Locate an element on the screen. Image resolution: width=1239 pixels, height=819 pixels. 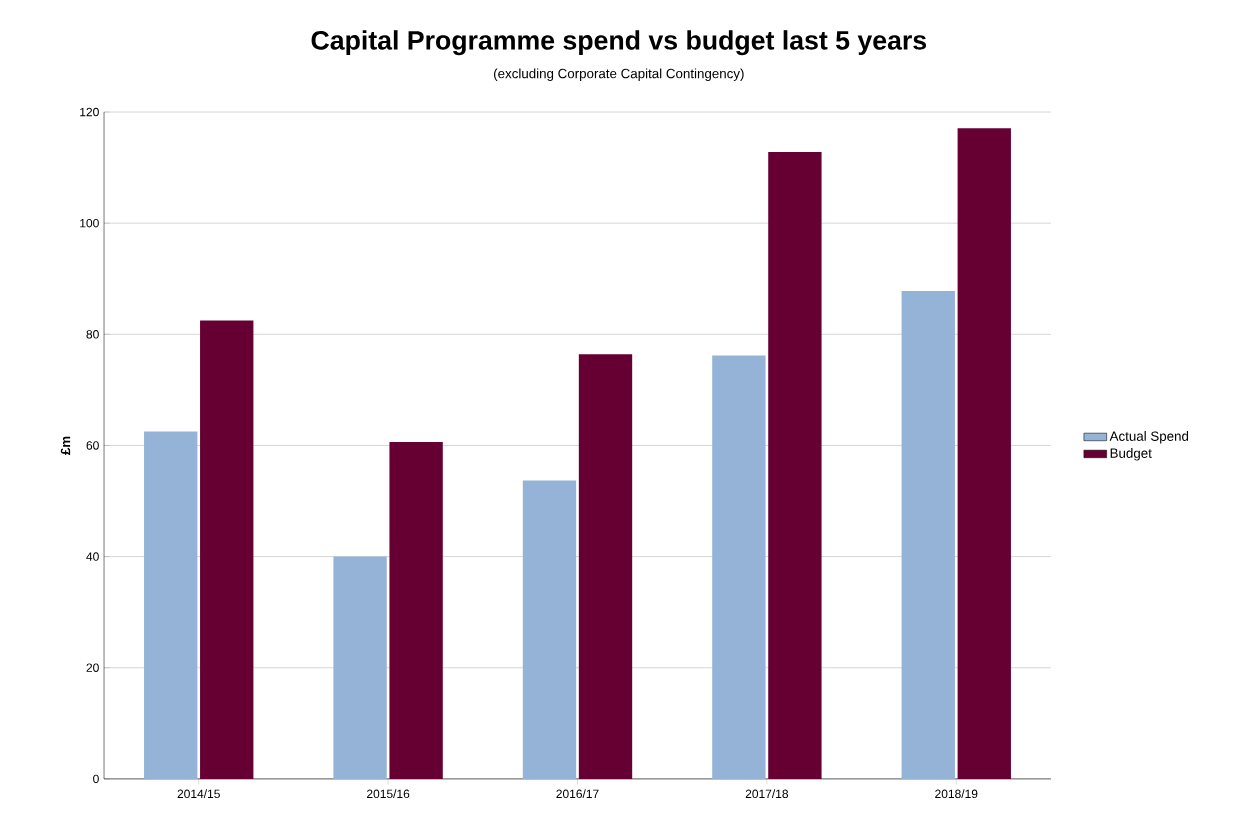
y-tick-label: 20 is located at coordinates (92, 668).